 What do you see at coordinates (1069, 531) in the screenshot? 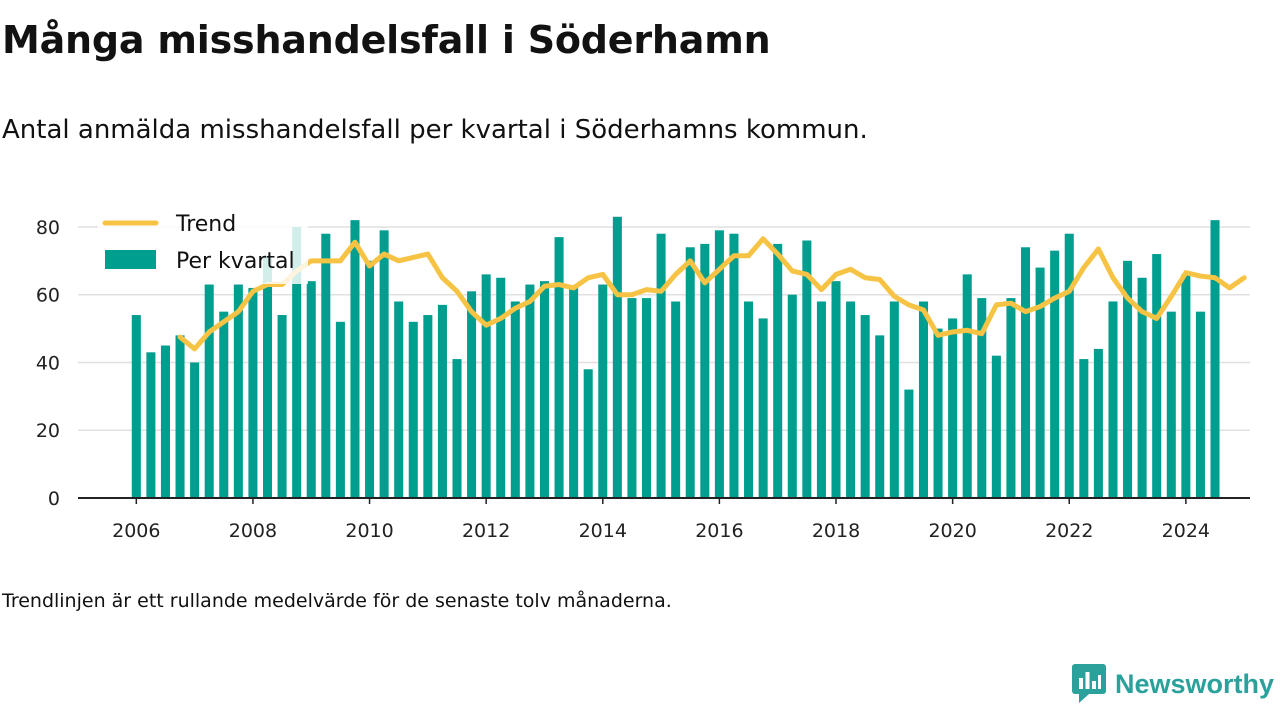
I see `x-tick-label: 2022` at bounding box center [1069, 531].